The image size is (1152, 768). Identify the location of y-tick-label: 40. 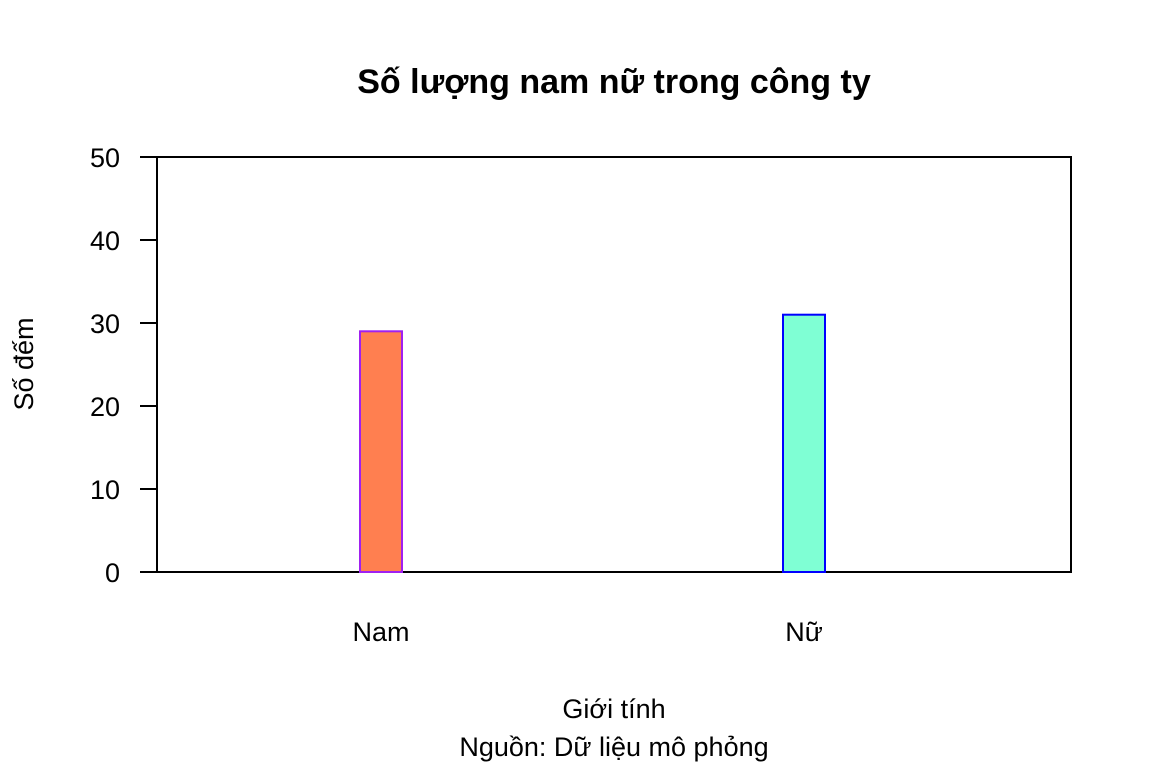
(105, 241).